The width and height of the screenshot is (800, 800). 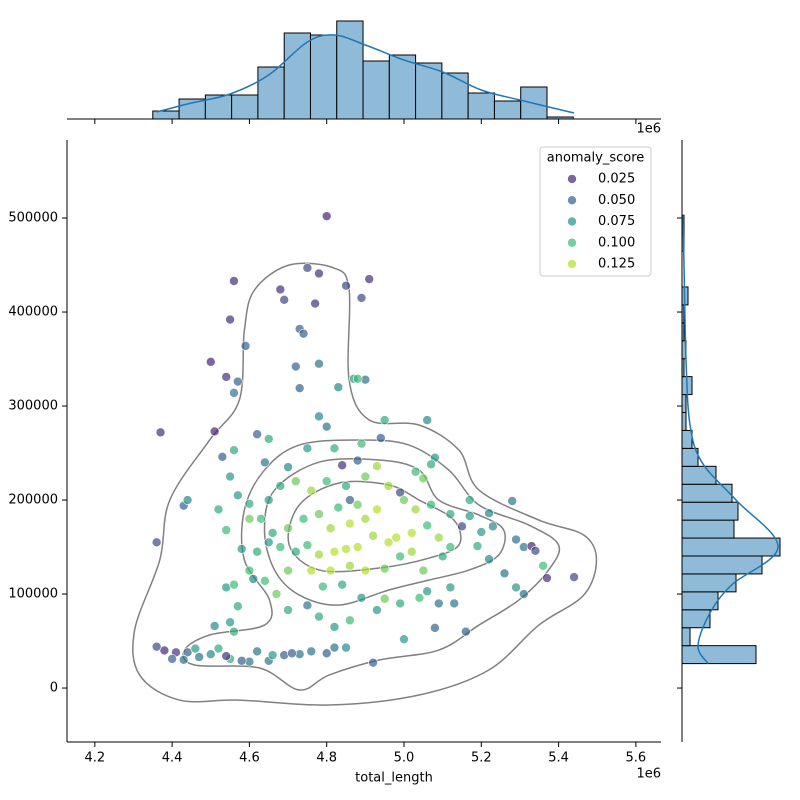 What do you see at coordinates (616, 221) in the screenshot?
I see `legend-label: 0.075` at bounding box center [616, 221].